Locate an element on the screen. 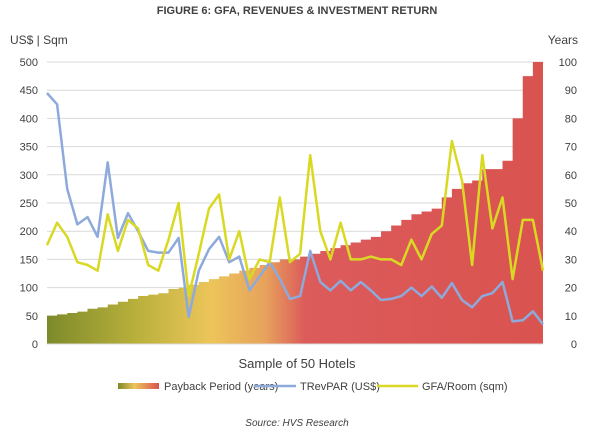  right-tick-label: 60 is located at coordinates (571, 176).